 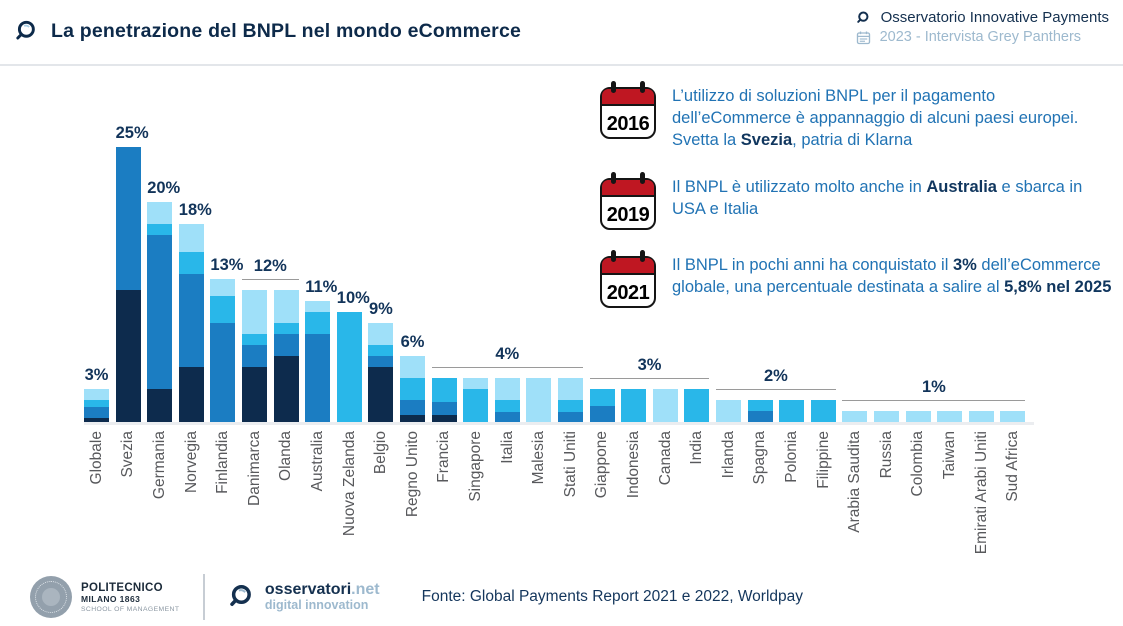 I want to click on axis-label: Svezia, so click(x=128, y=454).